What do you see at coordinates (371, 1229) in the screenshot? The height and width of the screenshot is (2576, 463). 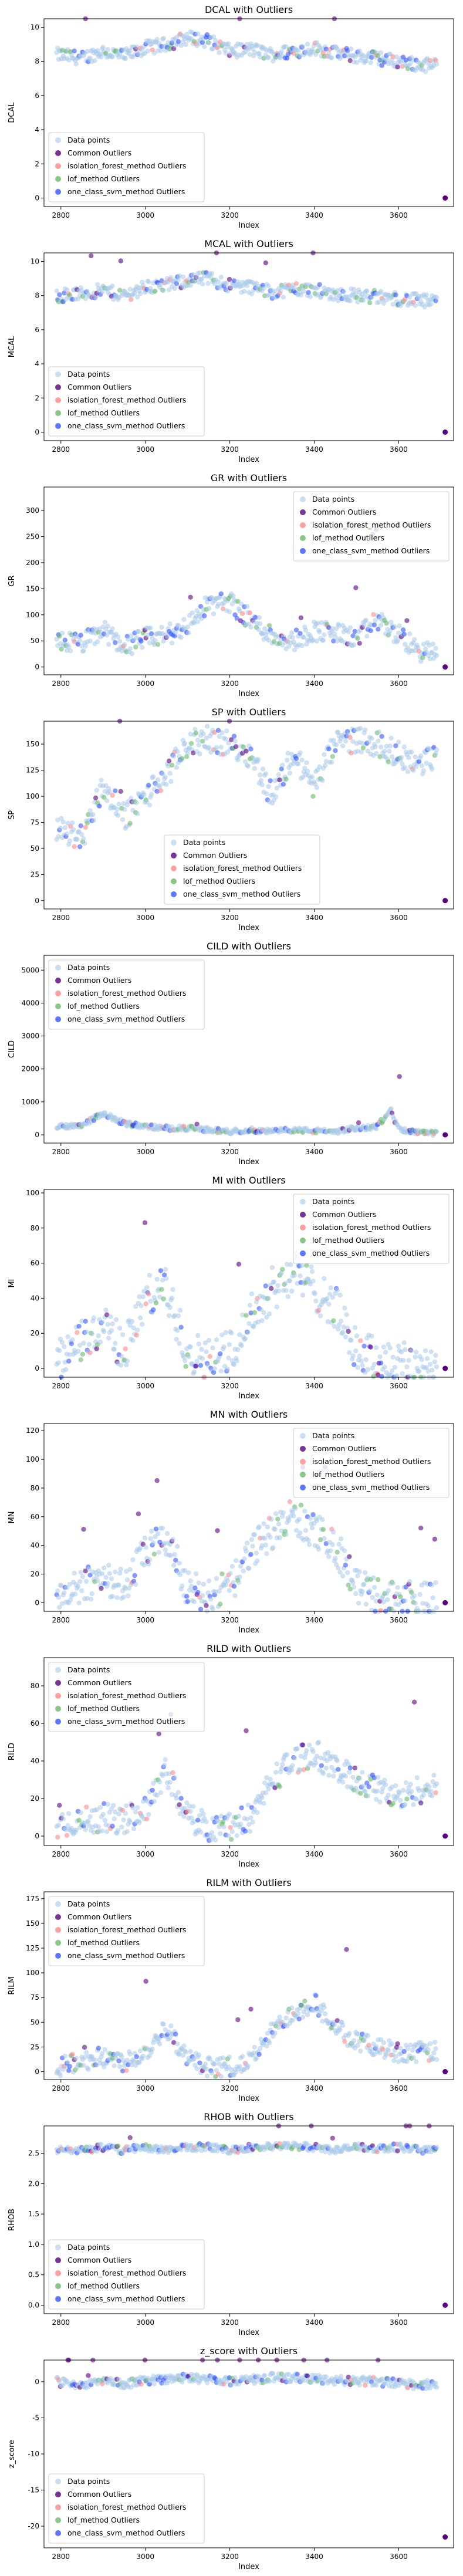 I see `legend-box` at bounding box center [371, 1229].